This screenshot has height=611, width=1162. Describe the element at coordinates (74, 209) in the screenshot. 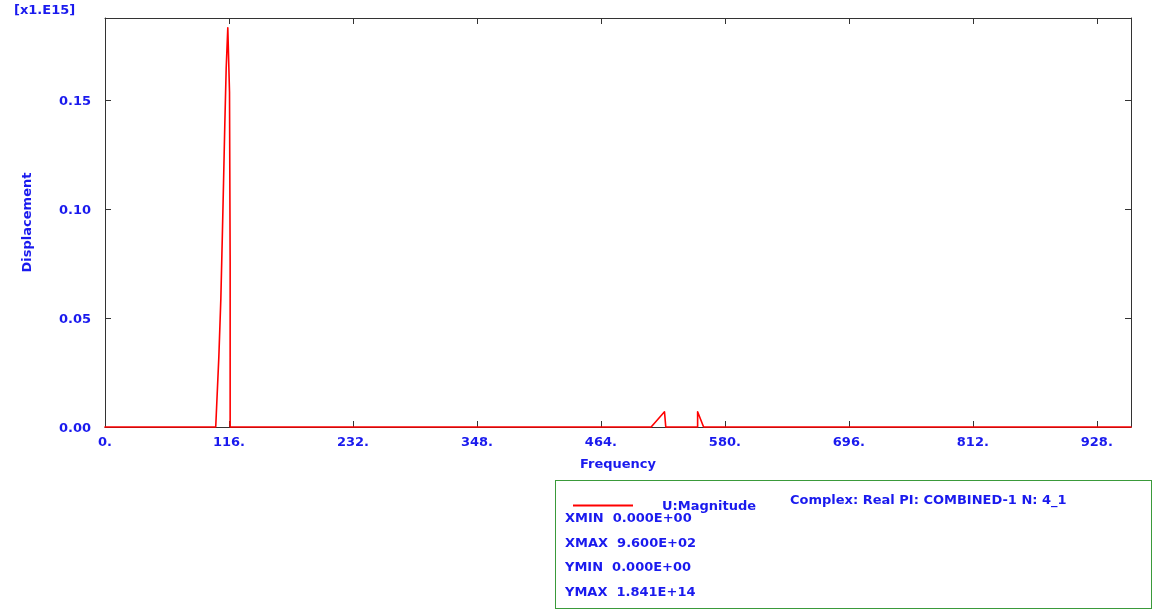

I see `y-tick-label: 0.10` at that location.